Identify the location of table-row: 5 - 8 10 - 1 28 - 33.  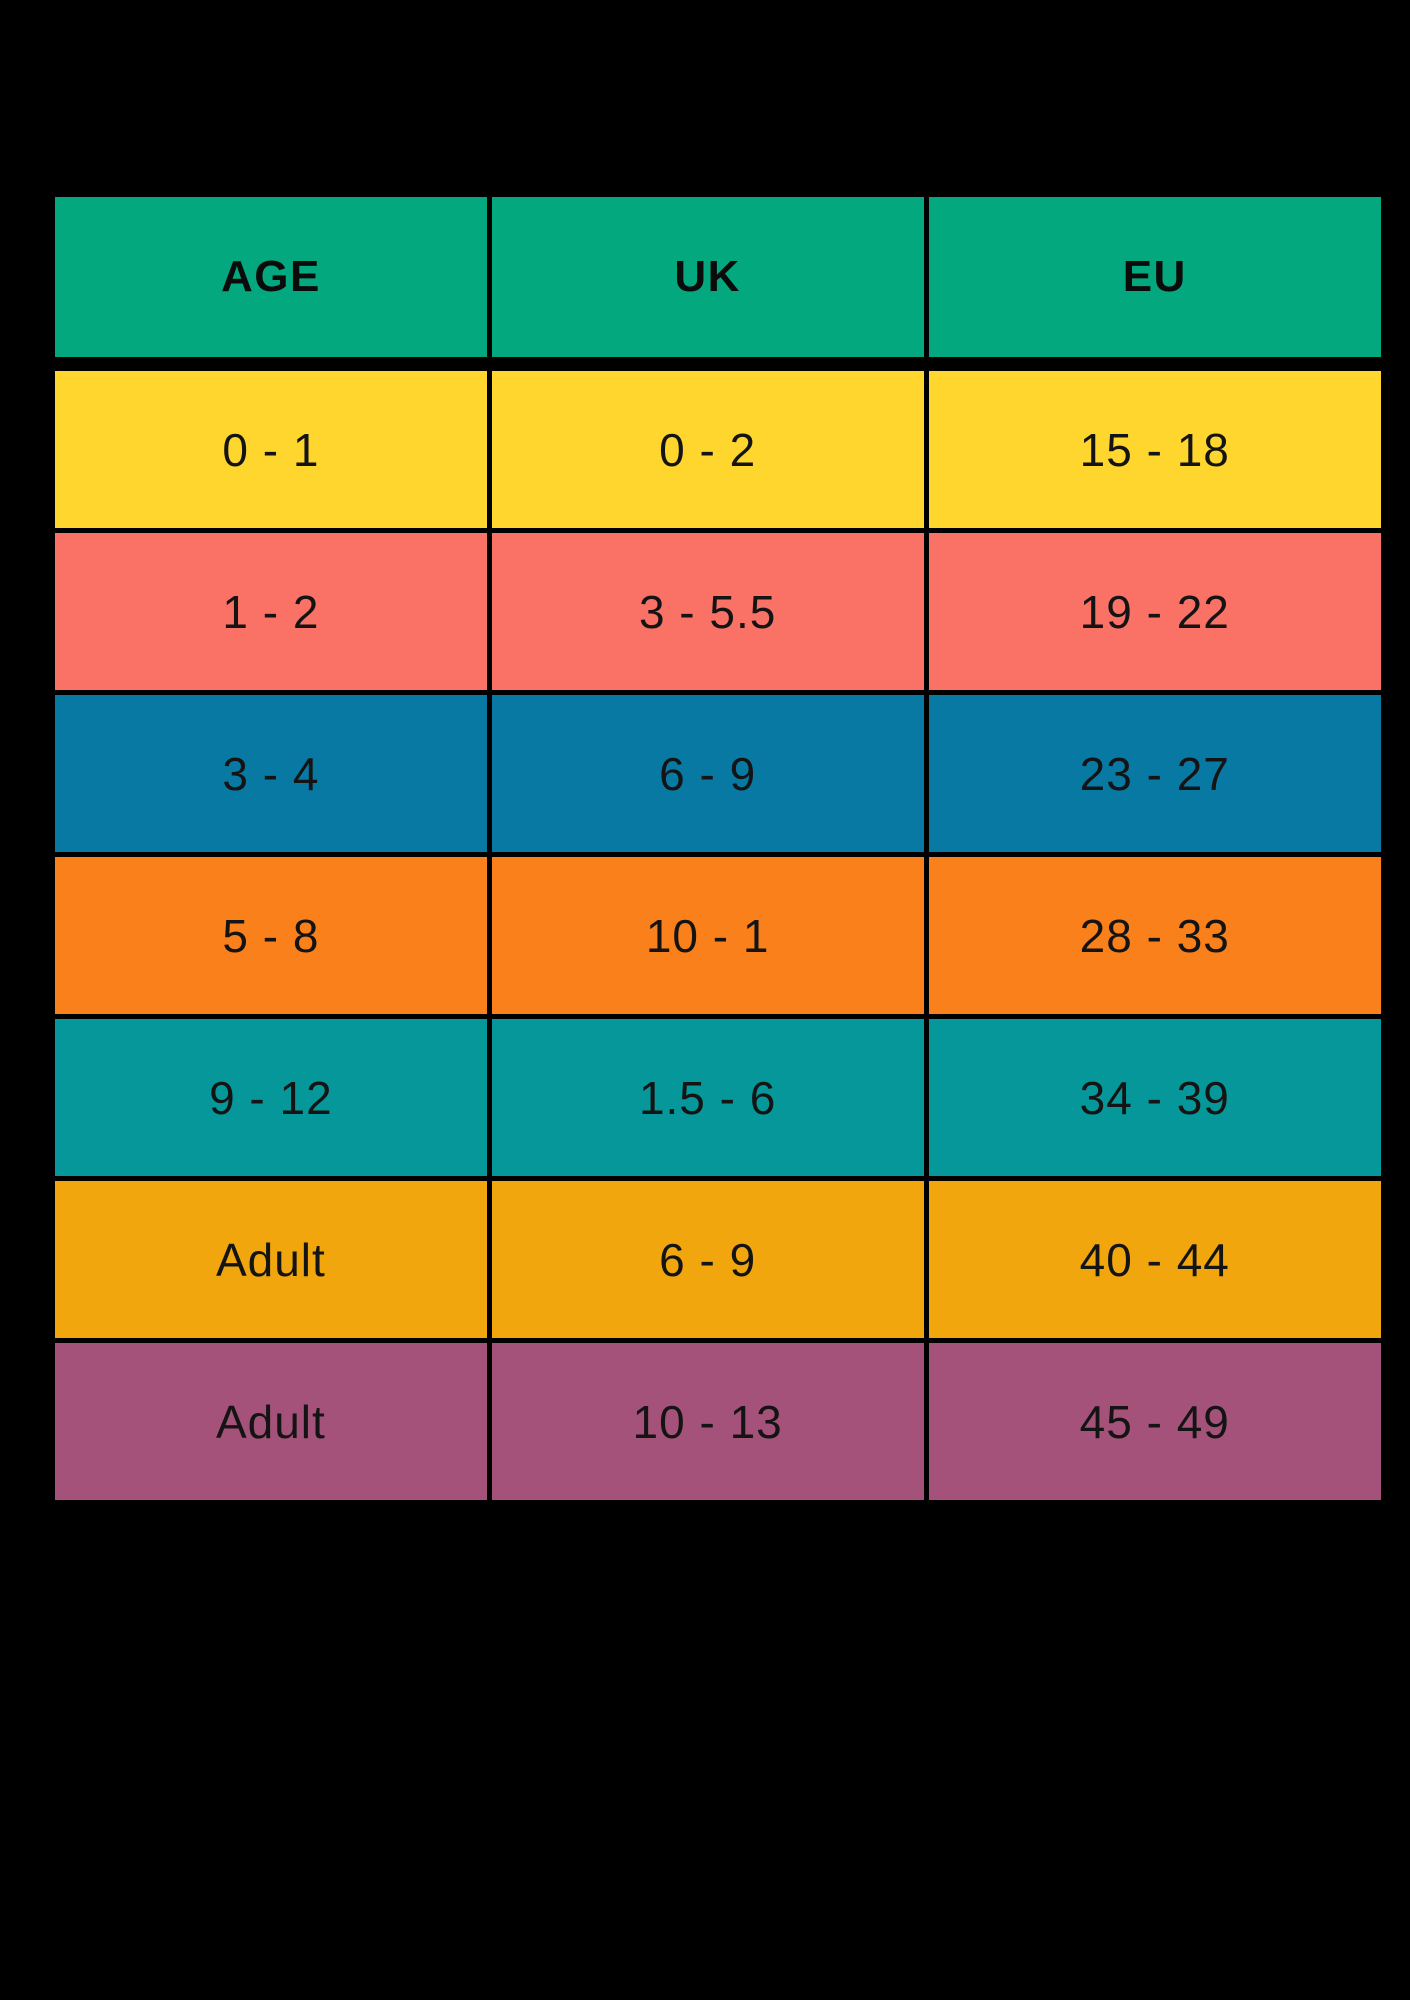
(718, 935).